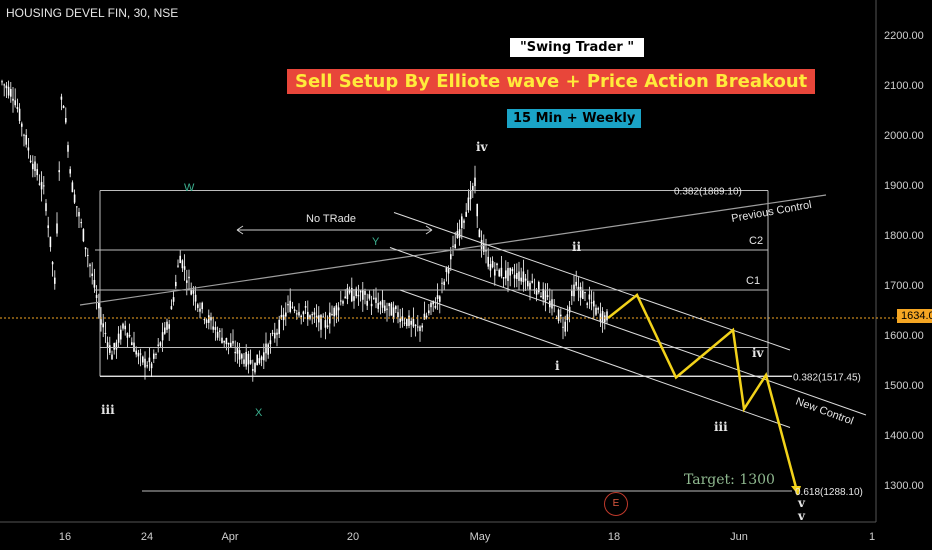 The image size is (932, 550). What do you see at coordinates (353, 537) in the screenshot?
I see `time-tick-label: 20` at bounding box center [353, 537].